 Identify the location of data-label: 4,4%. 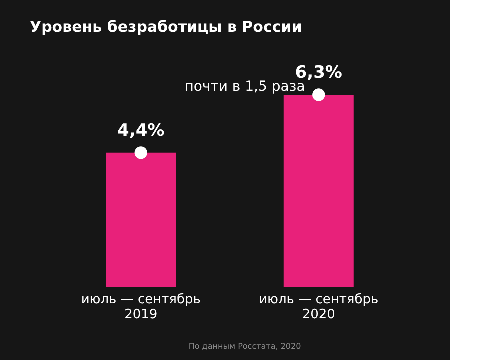
(141, 130).